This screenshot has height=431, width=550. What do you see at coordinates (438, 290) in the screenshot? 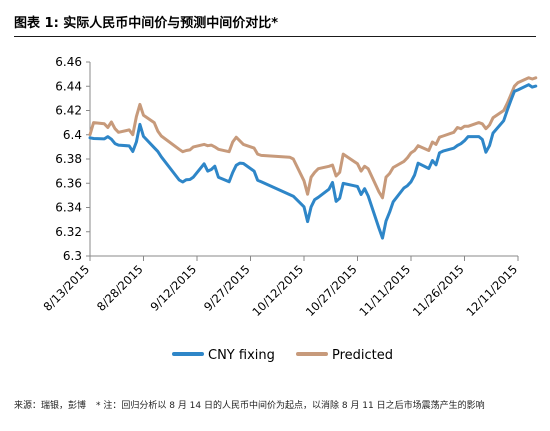
I see `x-tick-label: 11/26/2015` at bounding box center [438, 290].